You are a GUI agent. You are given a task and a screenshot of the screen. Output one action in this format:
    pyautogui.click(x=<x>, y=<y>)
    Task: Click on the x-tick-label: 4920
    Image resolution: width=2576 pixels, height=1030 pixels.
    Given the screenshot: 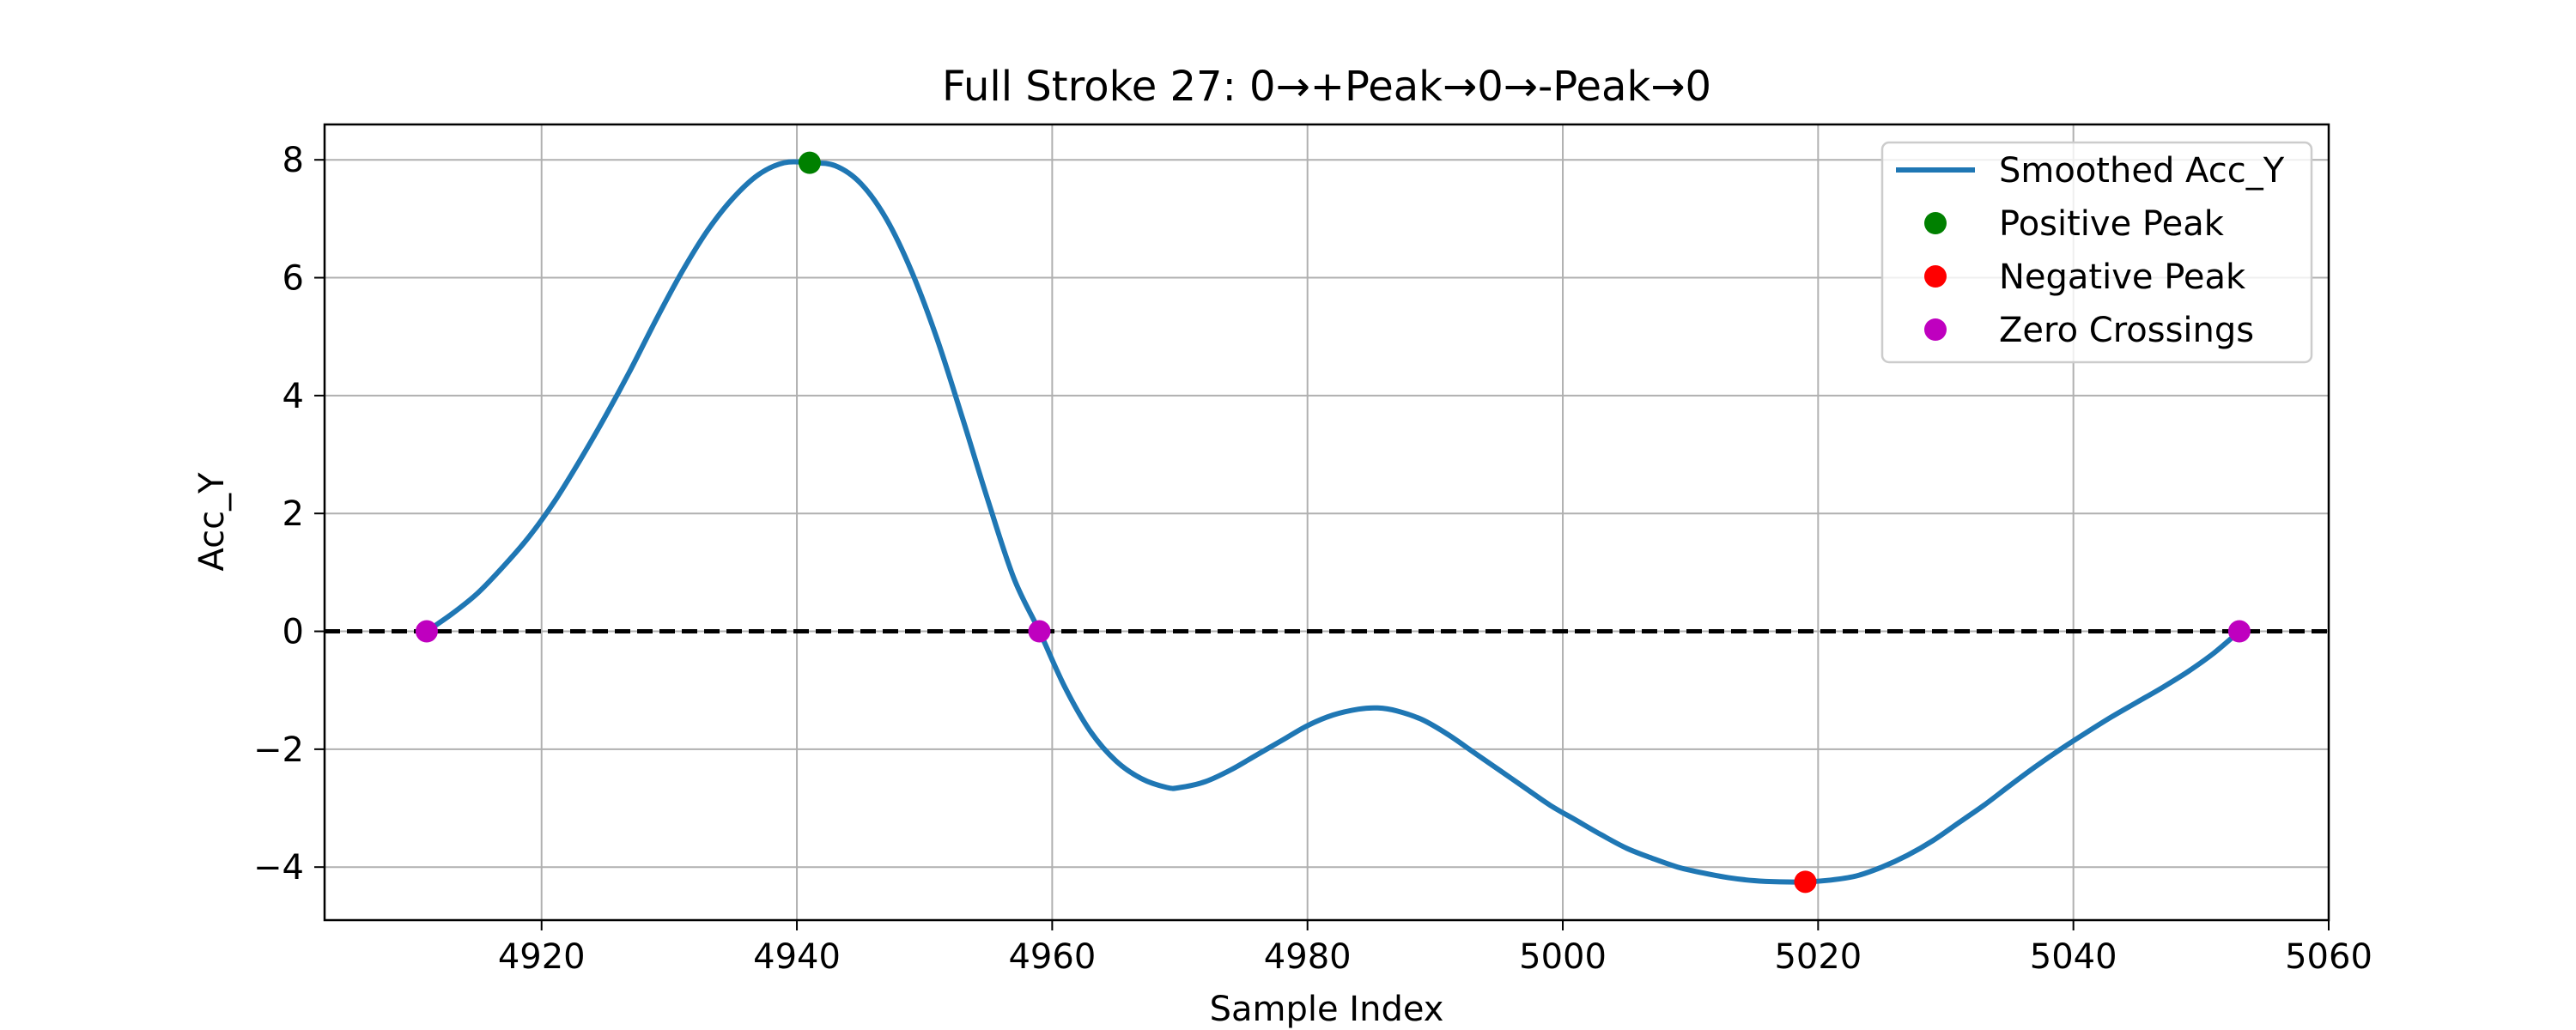 What is the action you would take?
    pyautogui.click(x=542, y=957)
    